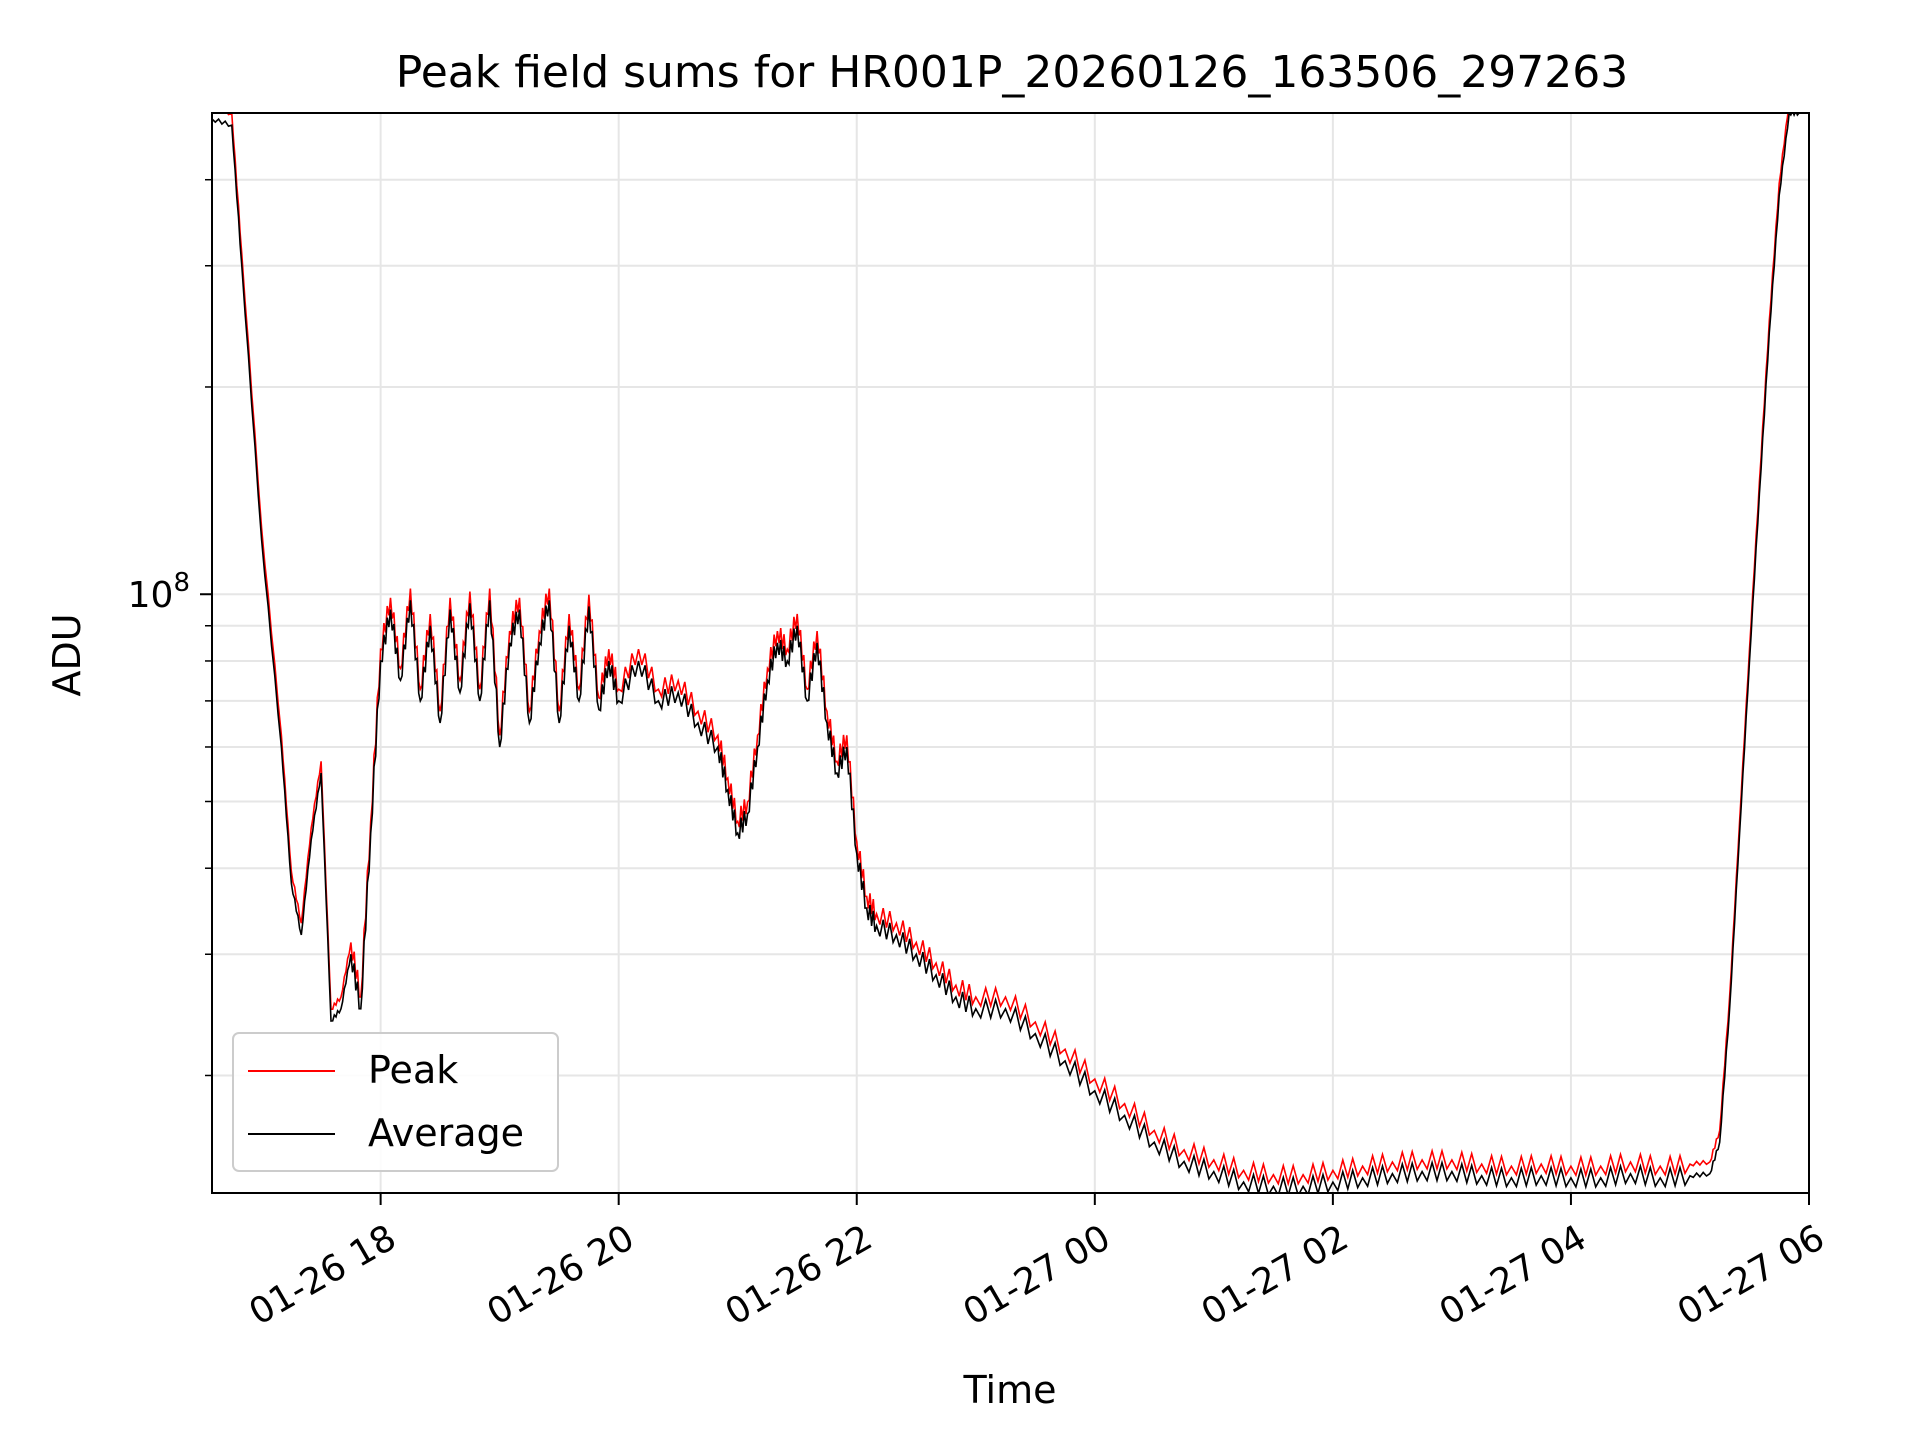 The width and height of the screenshot is (1920, 1440). I want to click on legend-label-peak: Peak, so click(413, 1070).